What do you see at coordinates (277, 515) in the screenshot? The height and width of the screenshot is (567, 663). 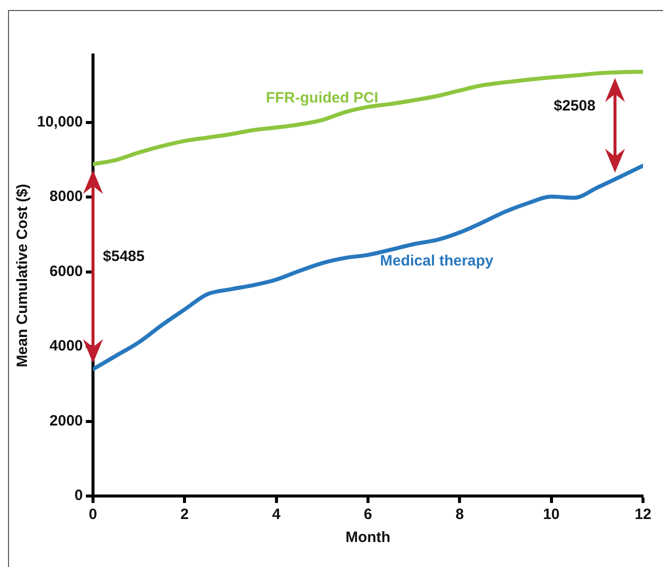 I see `x-tick-label: 4` at bounding box center [277, 515].